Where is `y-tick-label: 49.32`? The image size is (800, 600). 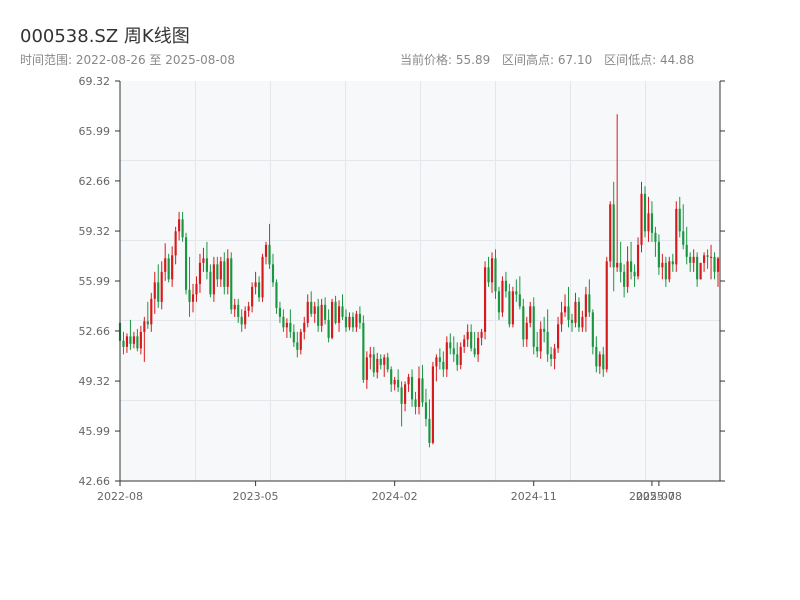
y-tick-label: 49.32 is located at coordinates (95, 381).